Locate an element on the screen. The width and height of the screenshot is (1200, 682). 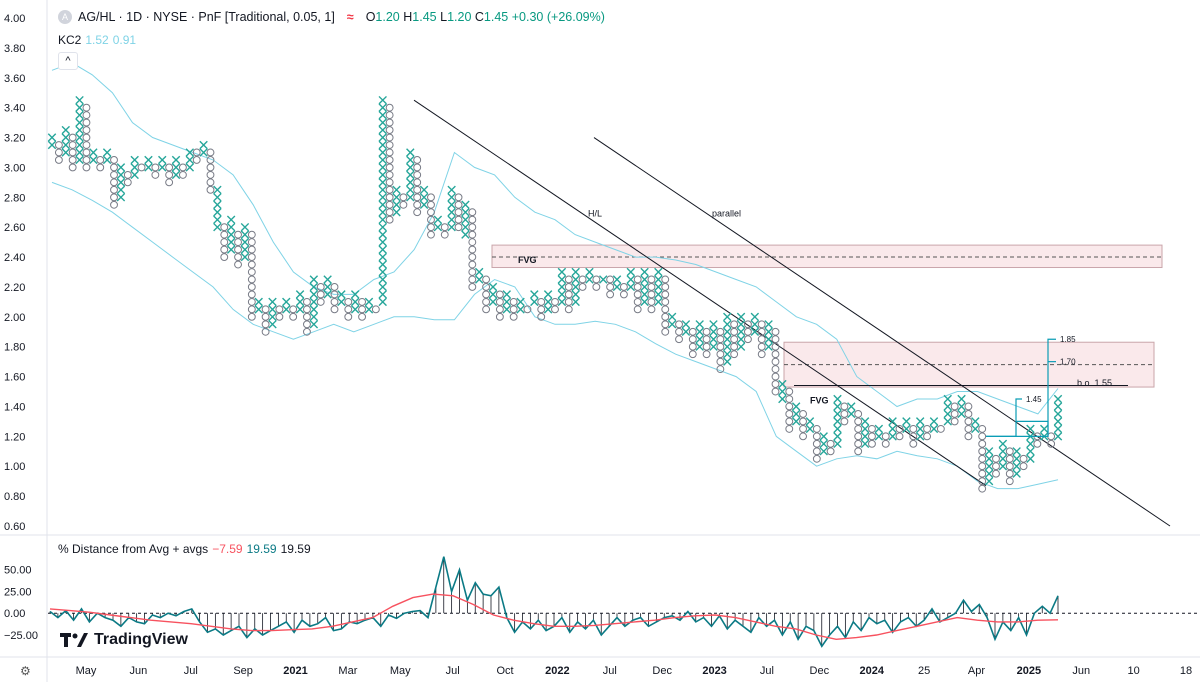
wave-icon: ≈ is located at coordinates (350, 17).